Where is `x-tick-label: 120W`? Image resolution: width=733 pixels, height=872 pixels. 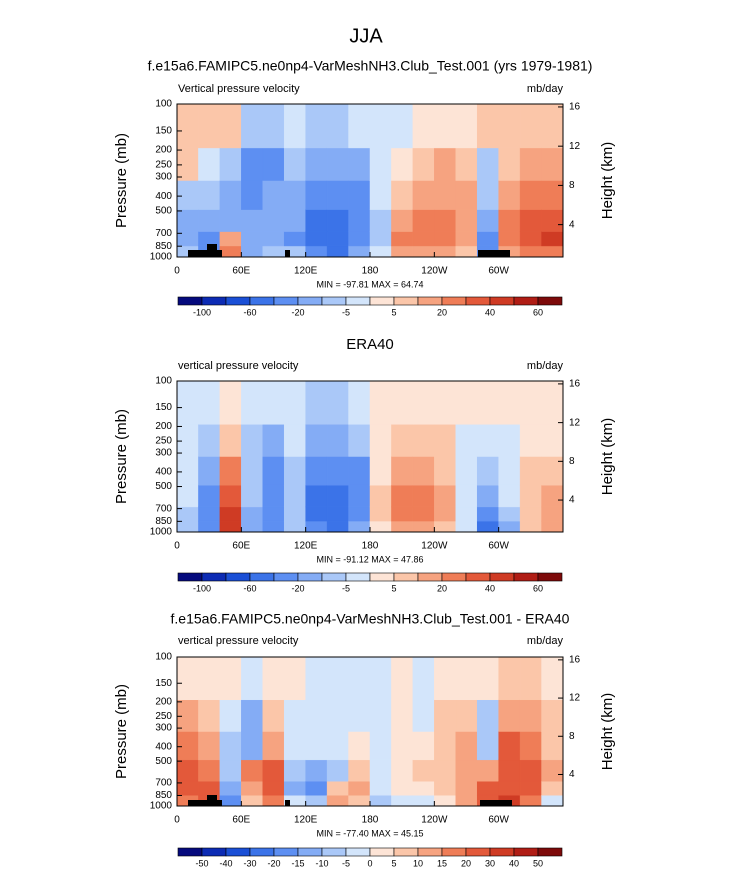
x-tick-label: 120W is located at coordinates (434, 546).